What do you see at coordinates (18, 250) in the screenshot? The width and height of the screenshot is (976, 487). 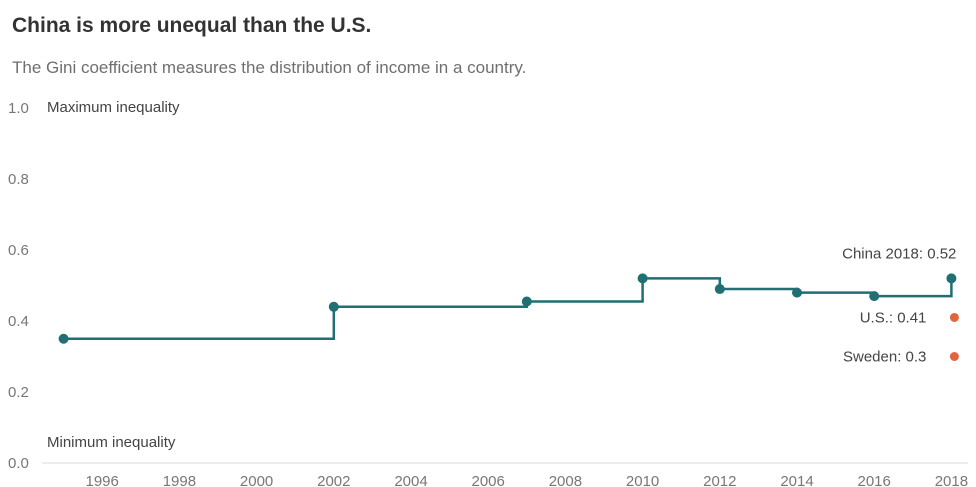 I see `y-tick-label: 0.6` at bounding box center [18, 250].